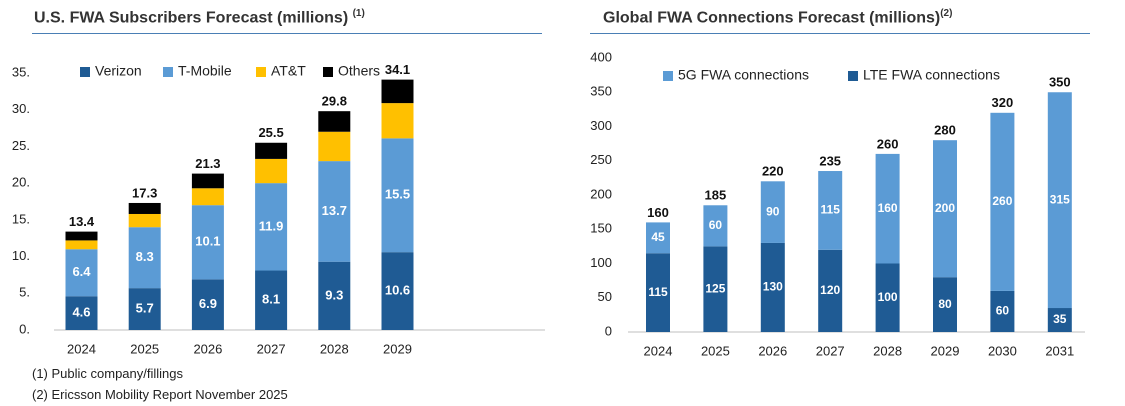 The height and width of the screenshot is (406, 1125). Describe the element at coordinates (334, 101) in the screenshot. I see `us-total-label: 29.8` at that location.